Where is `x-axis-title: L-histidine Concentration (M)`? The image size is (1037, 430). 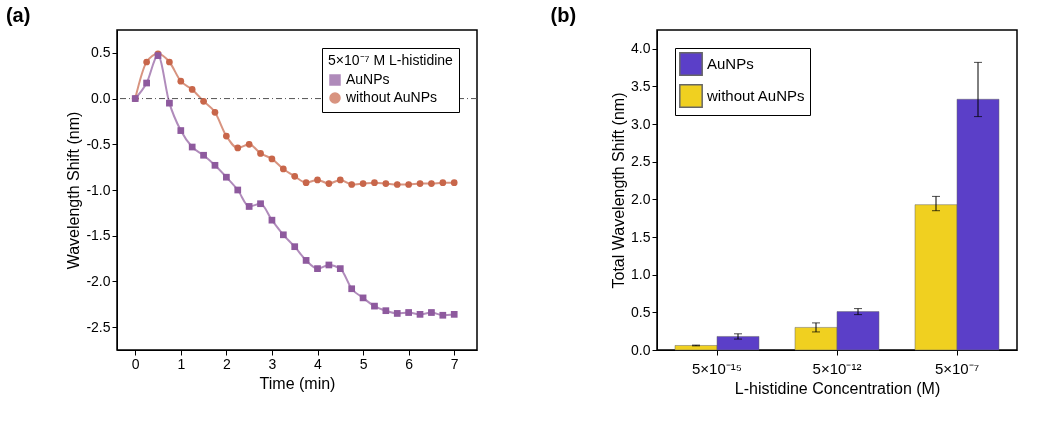 x-axis-title: L-histidine Concentration (M) is located at coordinates (837, 388).